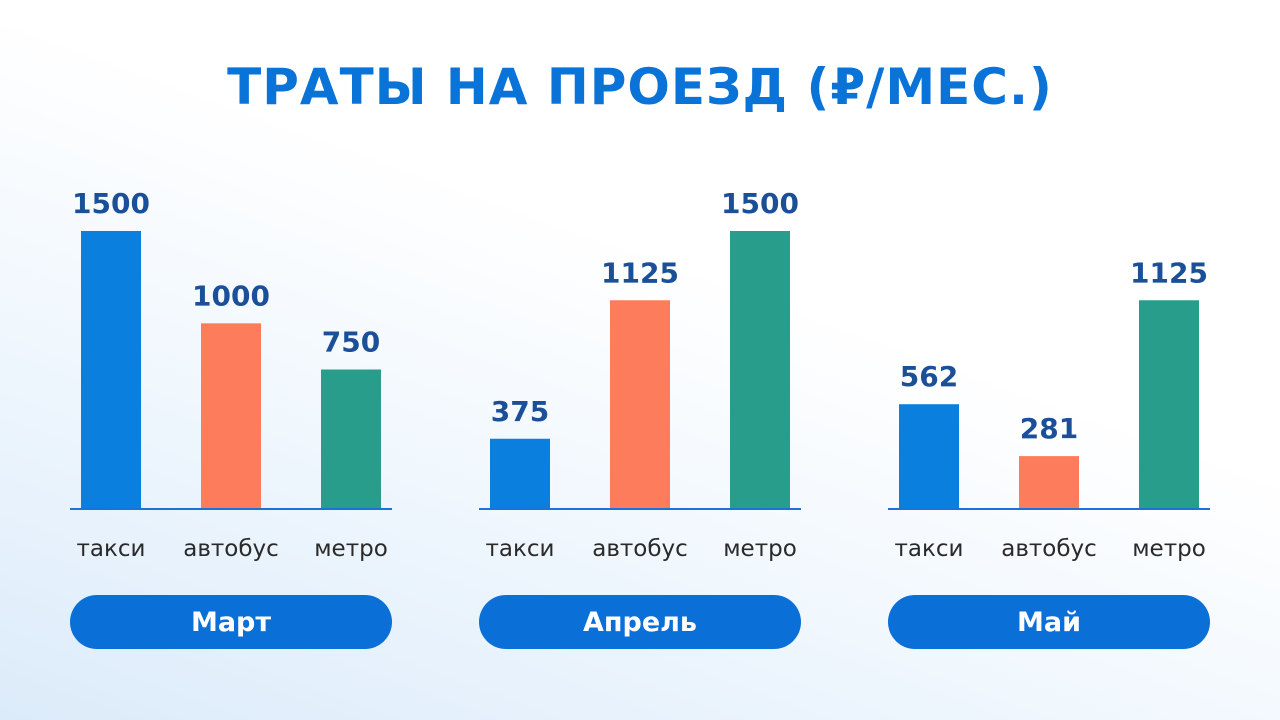 The image size is (1280, 720). Describe the element at coordinates (231, 622) in the screenshot. I see `month-label-march: Март` at that location.